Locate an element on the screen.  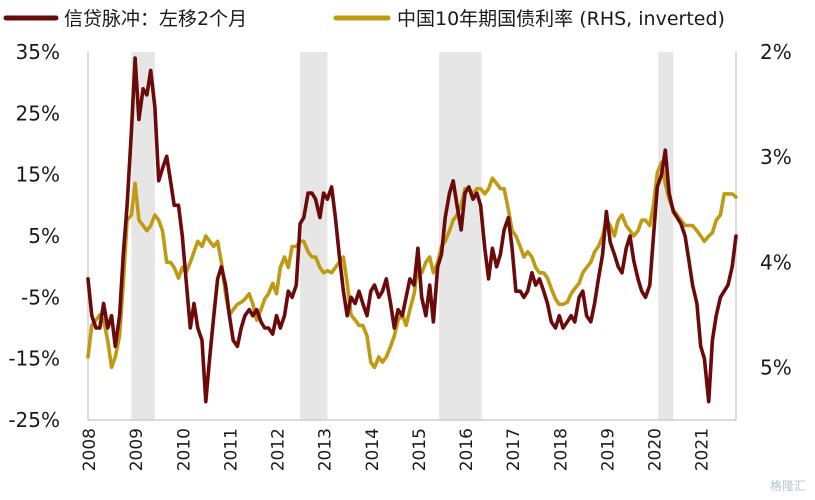
y-left-tick-label: 35% is located at coordinates (38, 52).